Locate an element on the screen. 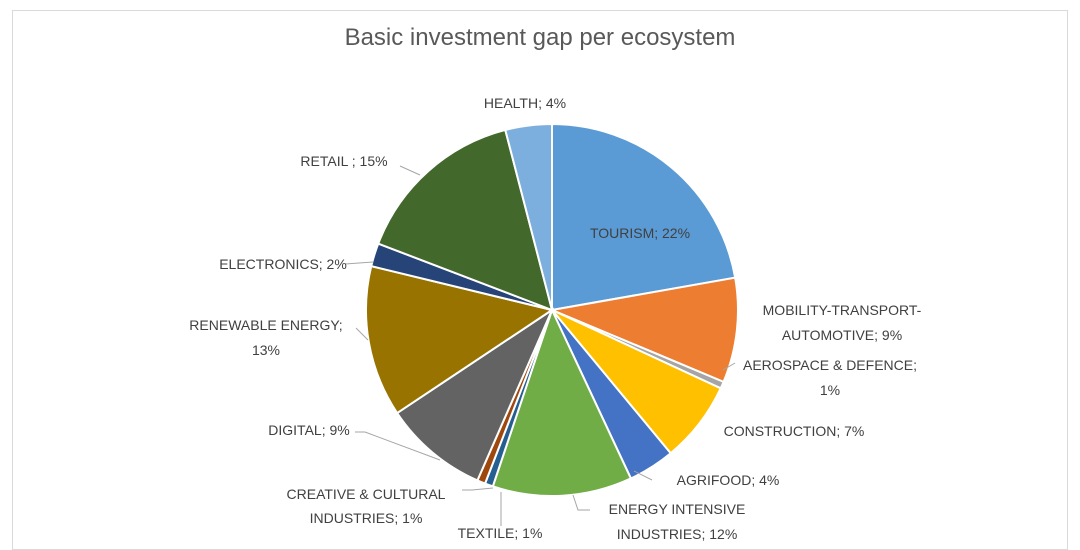  slice-label-4: AGRIFOOD; 4% is located at coordinates (728, 480).